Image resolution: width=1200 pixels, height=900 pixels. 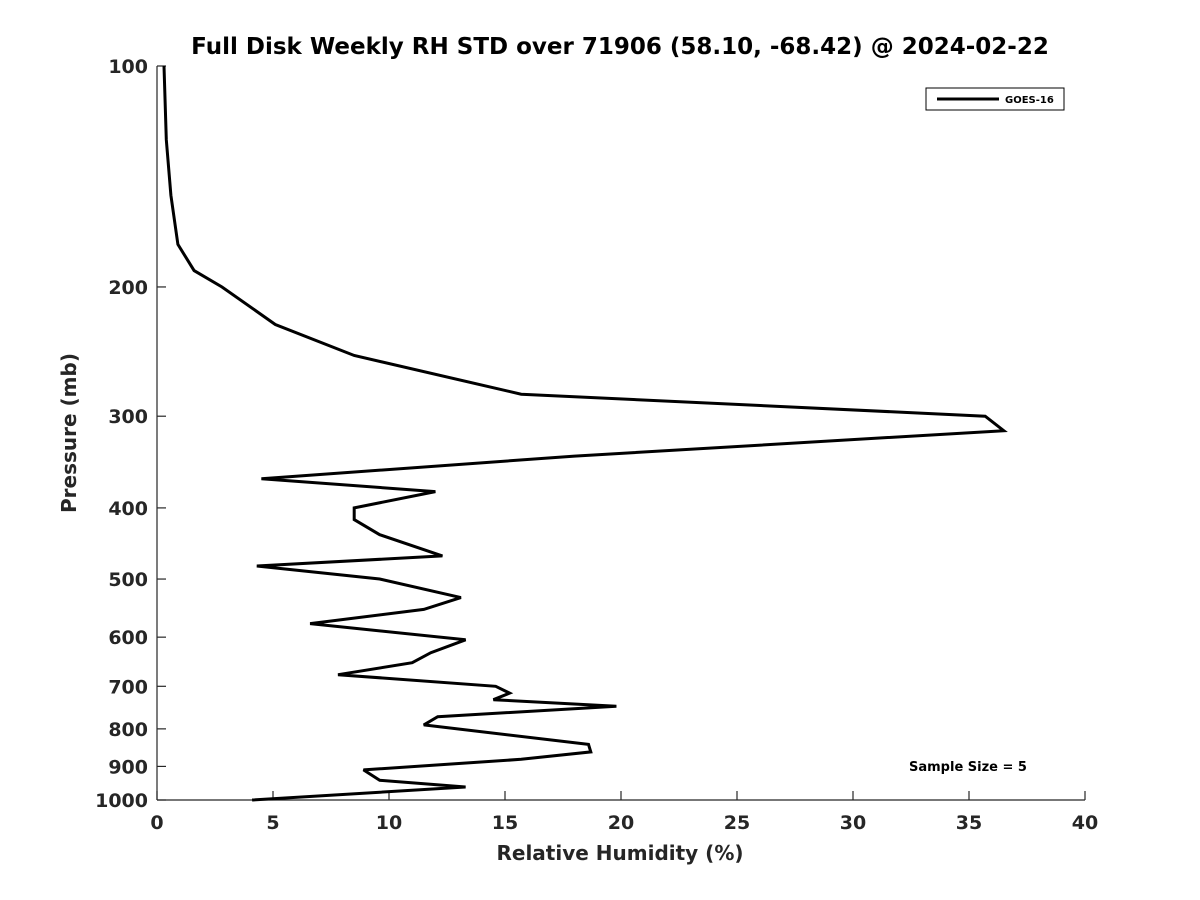 What do you see at coordinates (272, 823) in the screenshot?
I see `x-tick-label: 5` at bounding box center [272, 823].